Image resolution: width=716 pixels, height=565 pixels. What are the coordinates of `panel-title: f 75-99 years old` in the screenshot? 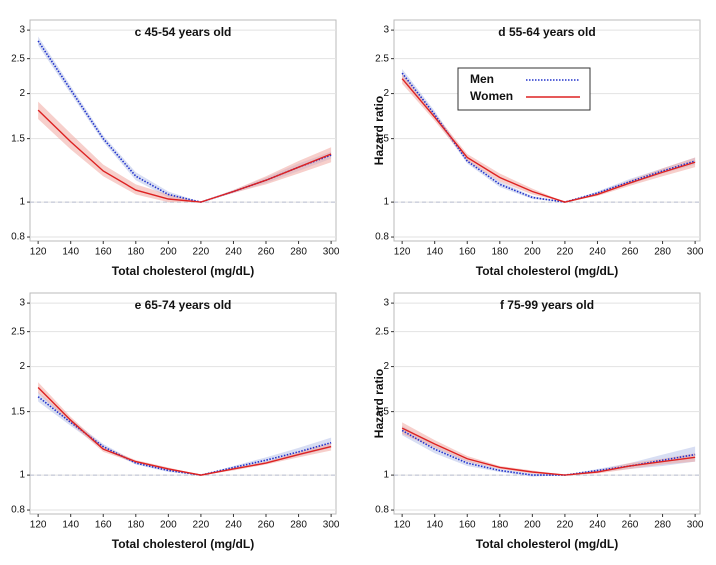 It's located at (547, 305).